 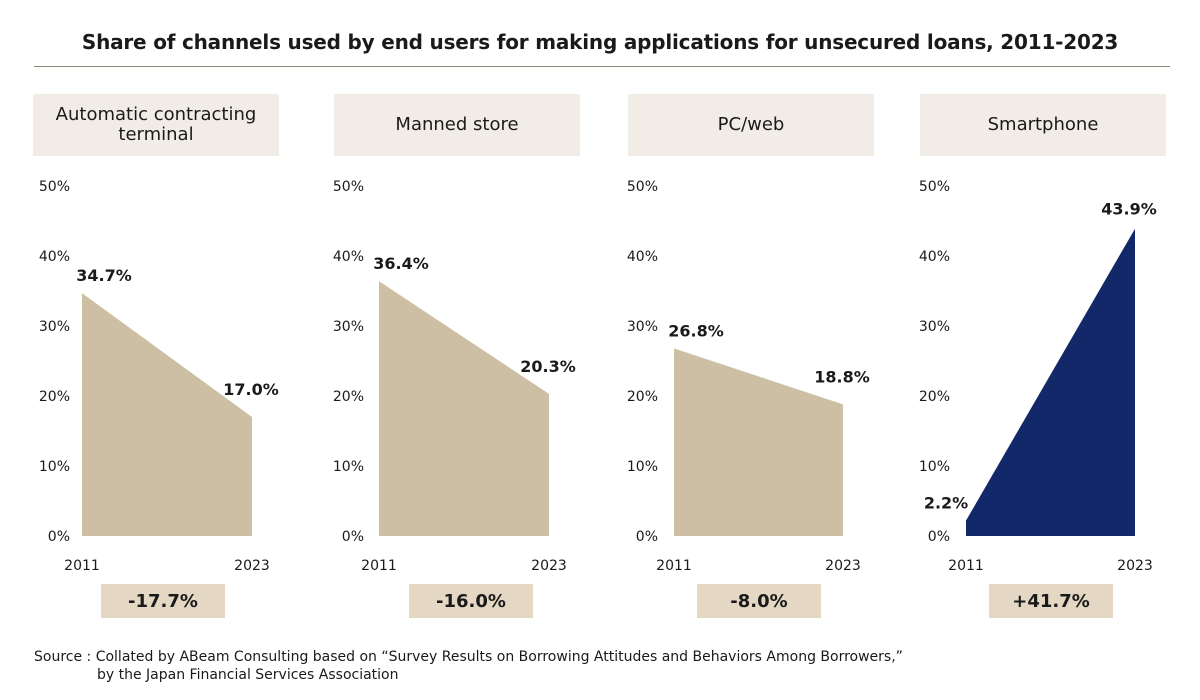 What do you see at coordinates (348, 187) in the screenshot?
I see `y-tick-manned-store-5: 50%` at bounding box center [348, 187].